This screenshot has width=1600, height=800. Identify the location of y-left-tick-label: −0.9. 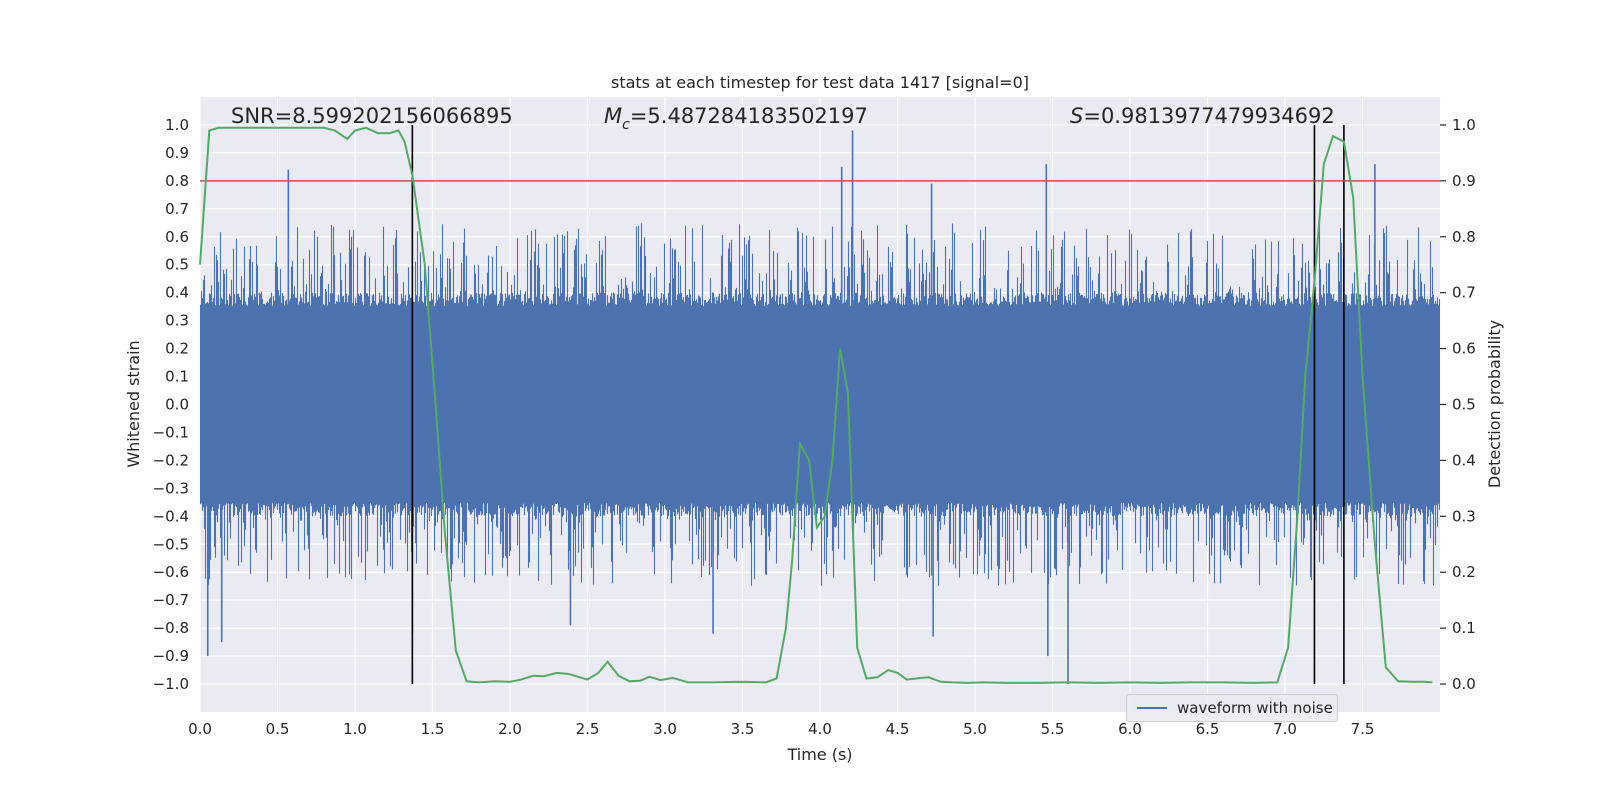
(171, 656).